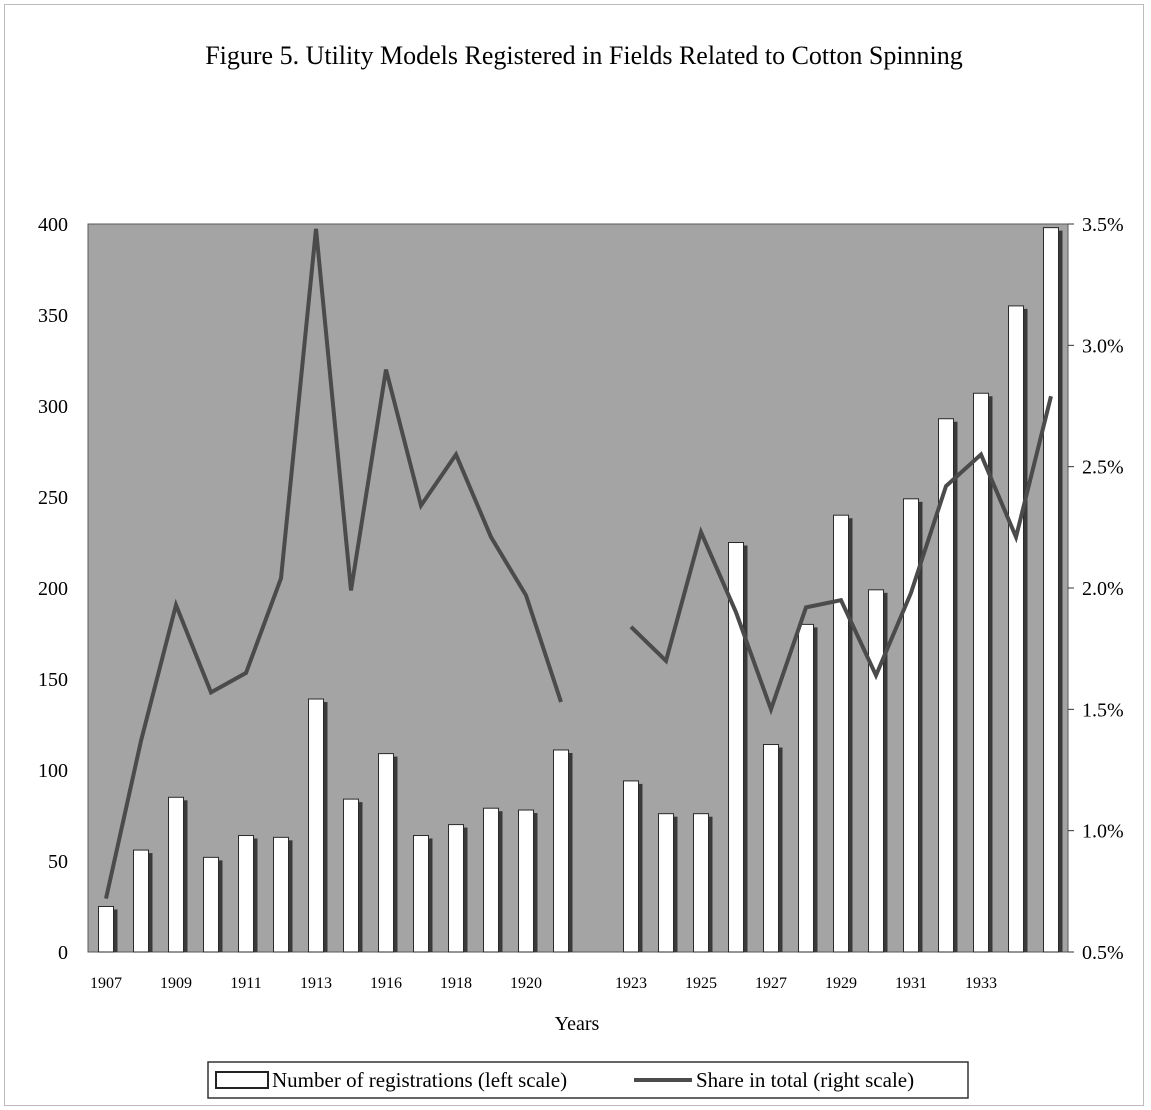 The width and height of the screenshot is (1151, 1110). What do you see at coordinates (1103, 832) in the screenshot?
I see `right-tick-label: 1.0%` at bounding box center [1103, 832].